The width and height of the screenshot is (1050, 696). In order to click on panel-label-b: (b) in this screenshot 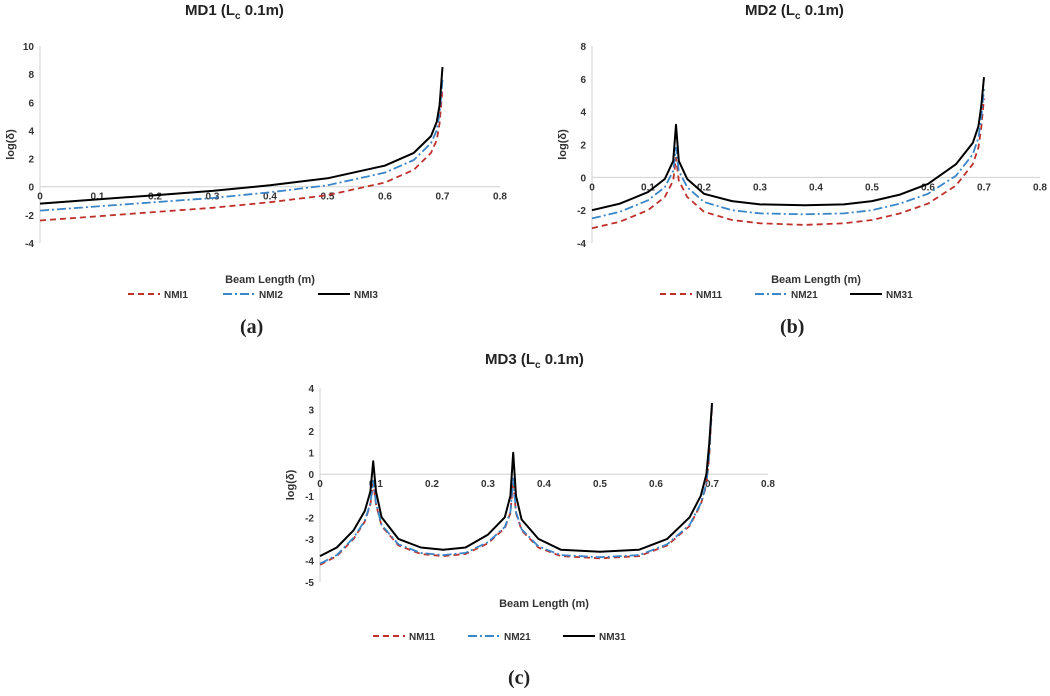, I will do `click(792, 327)`.